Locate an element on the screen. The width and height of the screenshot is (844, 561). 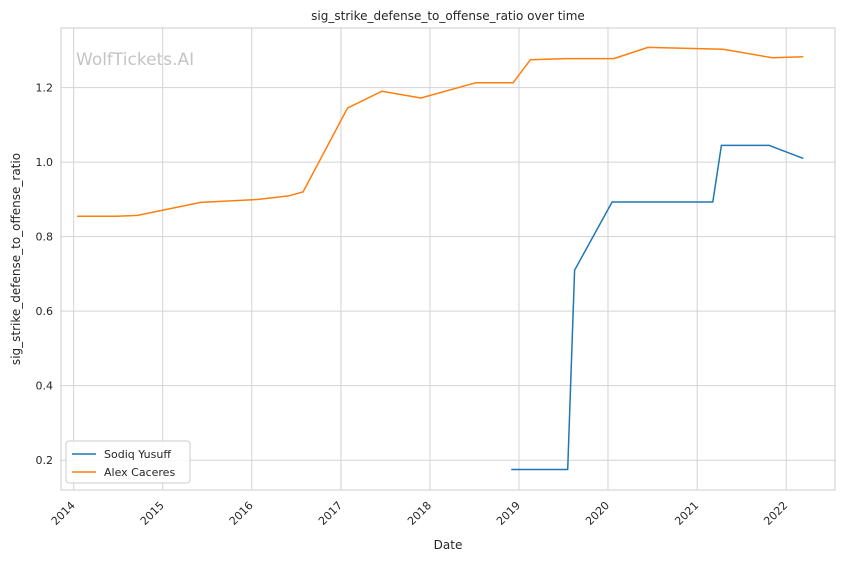
y-tick-label: 0.2 is located at coordinates (45, 460).